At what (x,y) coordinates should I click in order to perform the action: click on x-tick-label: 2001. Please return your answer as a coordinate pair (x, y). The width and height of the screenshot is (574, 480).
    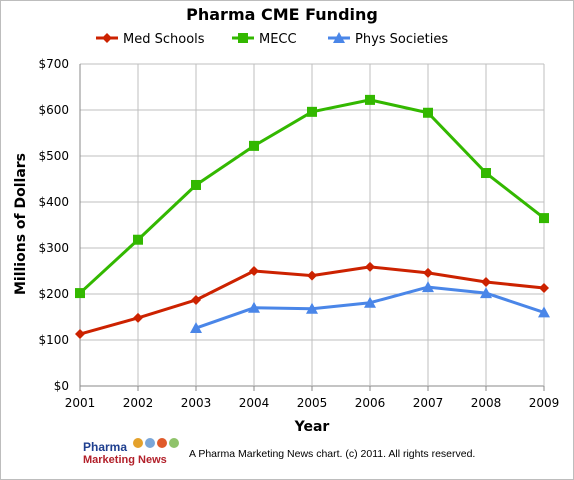
    Looking at the image, I should click on (80, 403).